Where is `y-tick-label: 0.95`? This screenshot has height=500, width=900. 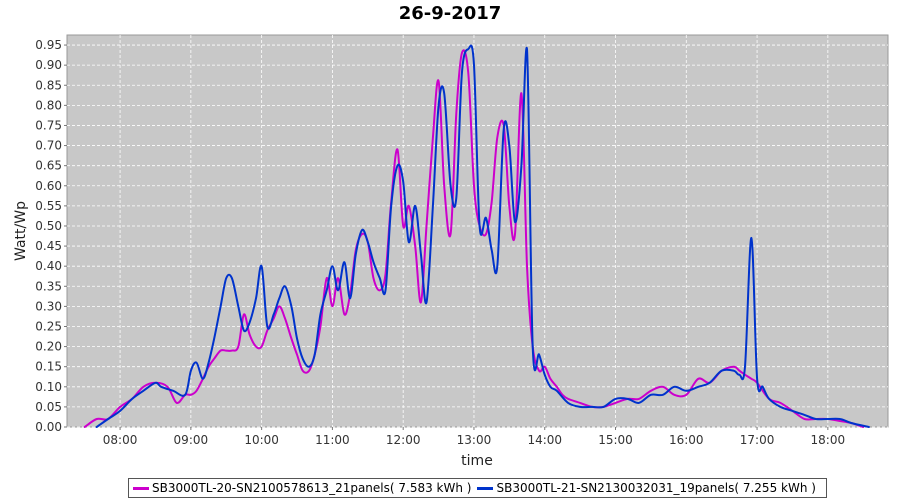 y-tick-label: 0.95 is located at coordinates (48, 45).